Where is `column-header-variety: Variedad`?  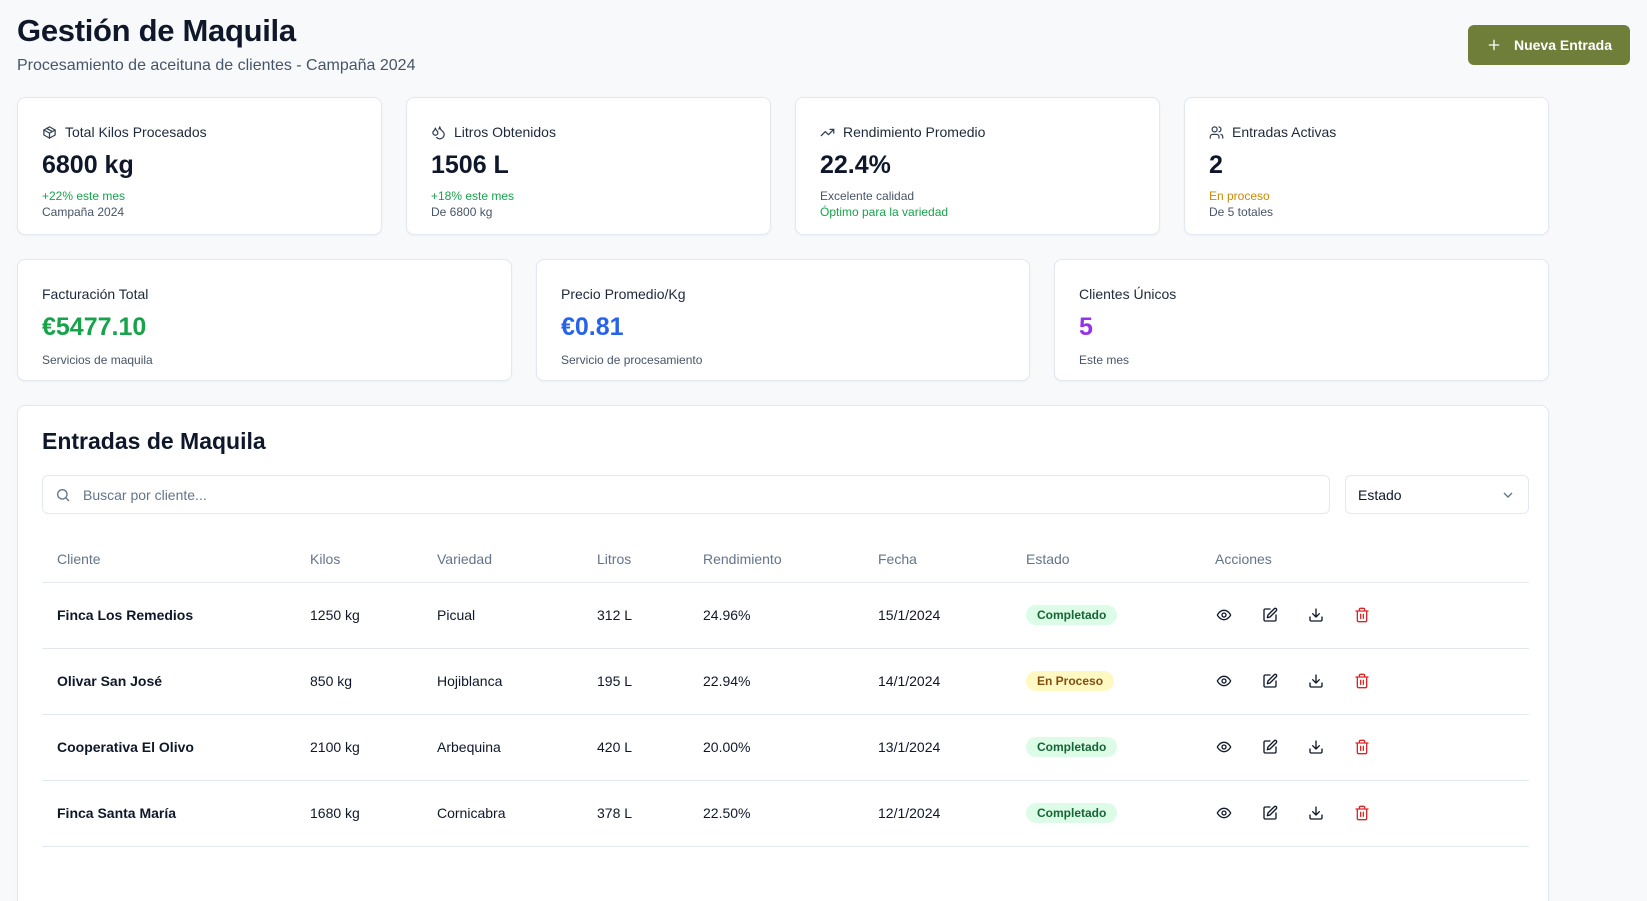
column-header-variety: Variedad is located at coordinates (502, 559).